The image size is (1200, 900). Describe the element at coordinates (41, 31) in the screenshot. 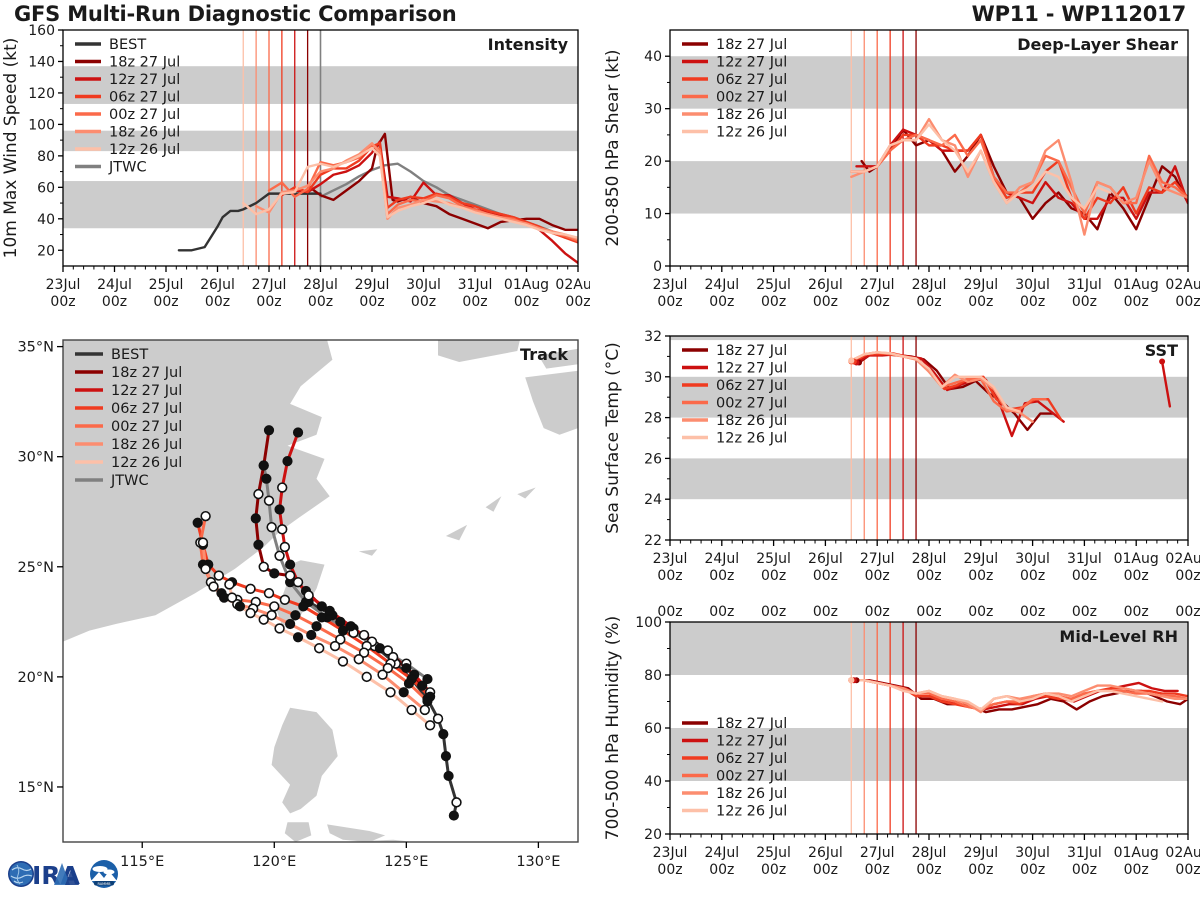

I see `svg-text: 160` at that location.